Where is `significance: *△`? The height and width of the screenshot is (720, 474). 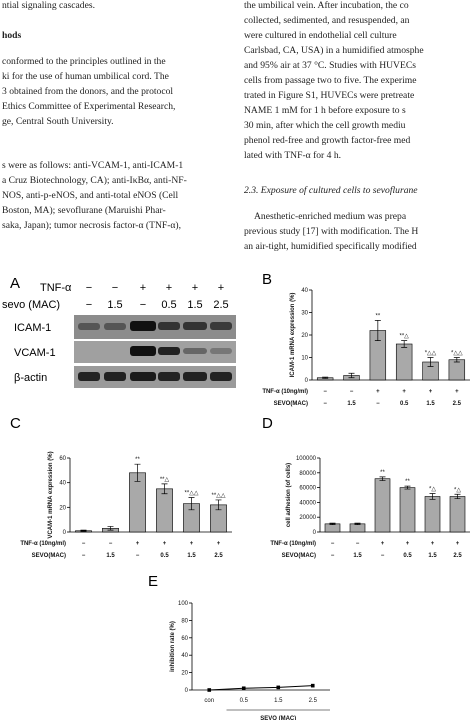 significance: *△ is located at coordinates (457, 490).